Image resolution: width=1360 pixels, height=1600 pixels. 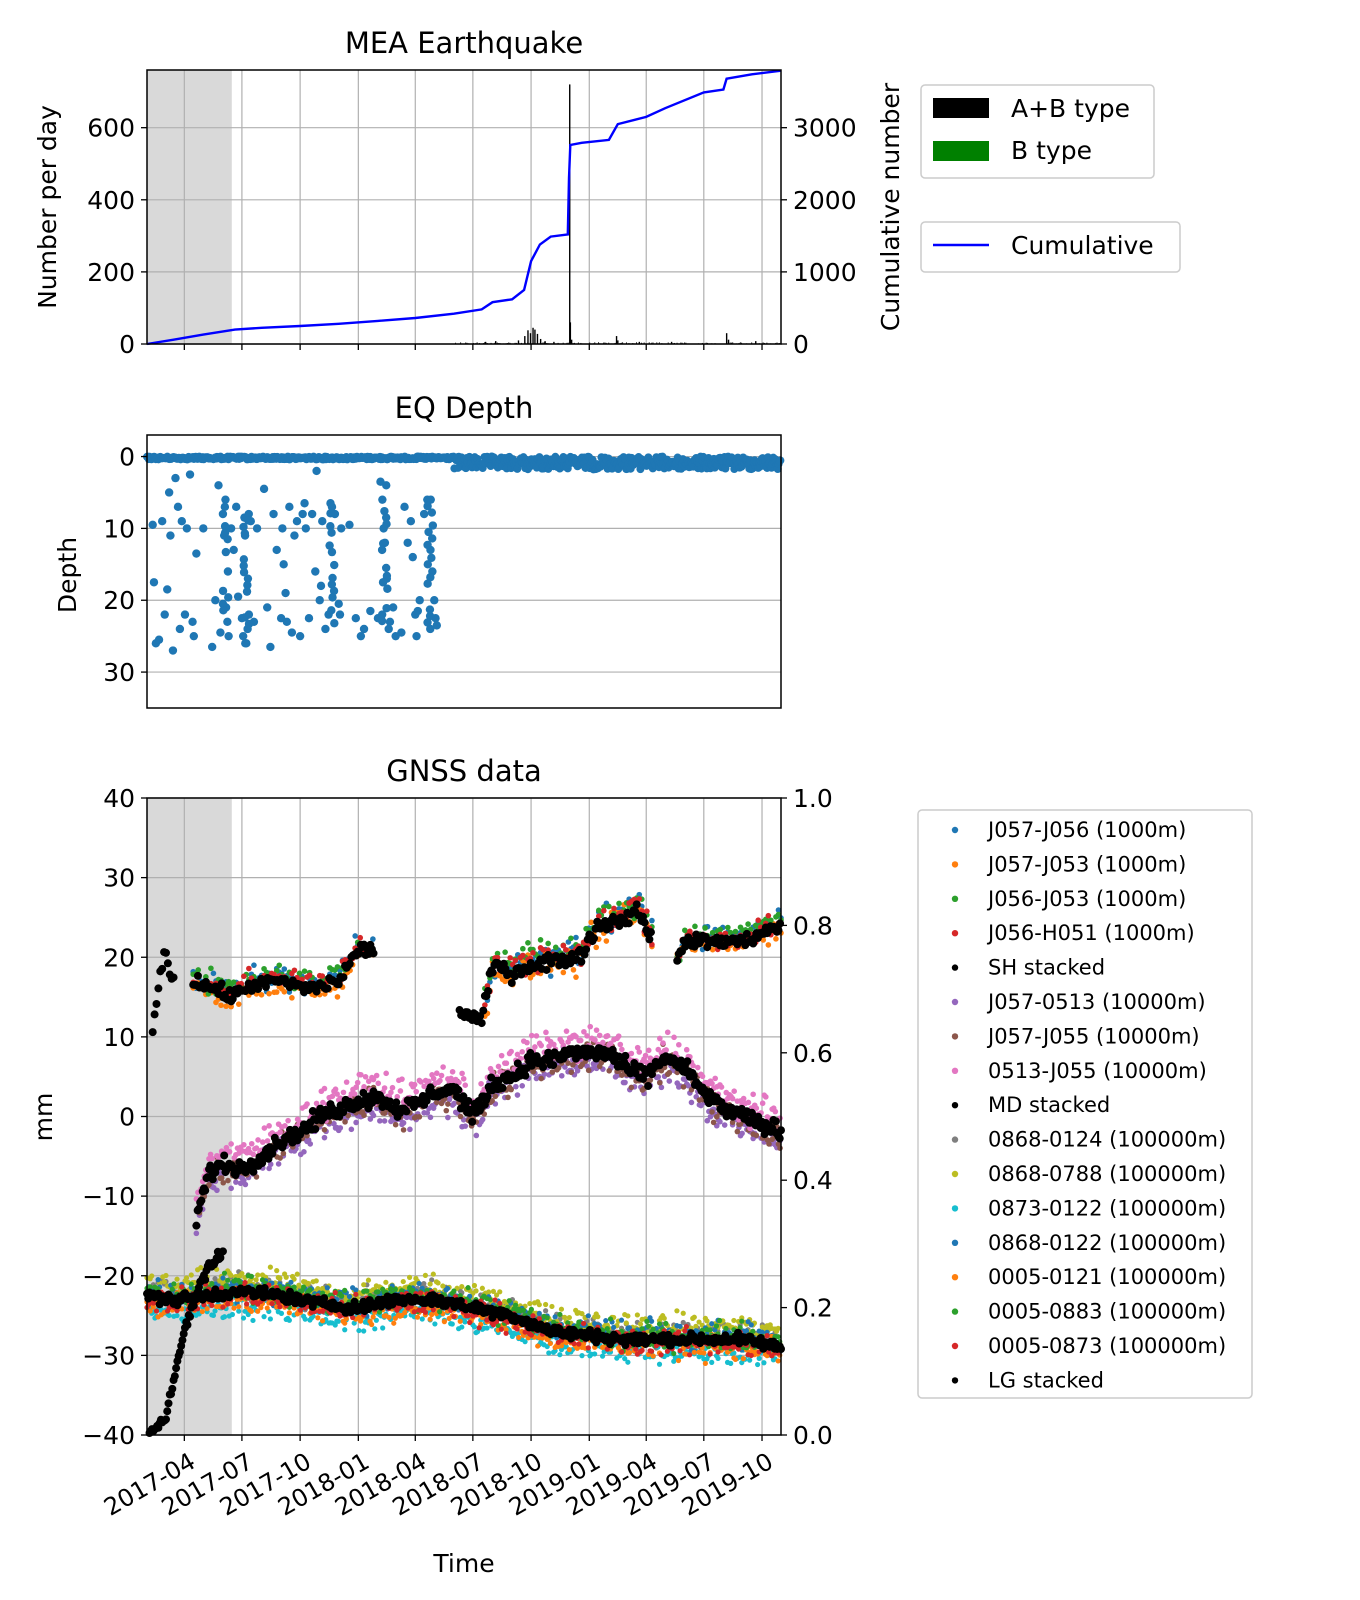 I want to click on y-axis-label: Number per day, so click(x=47, y=207).